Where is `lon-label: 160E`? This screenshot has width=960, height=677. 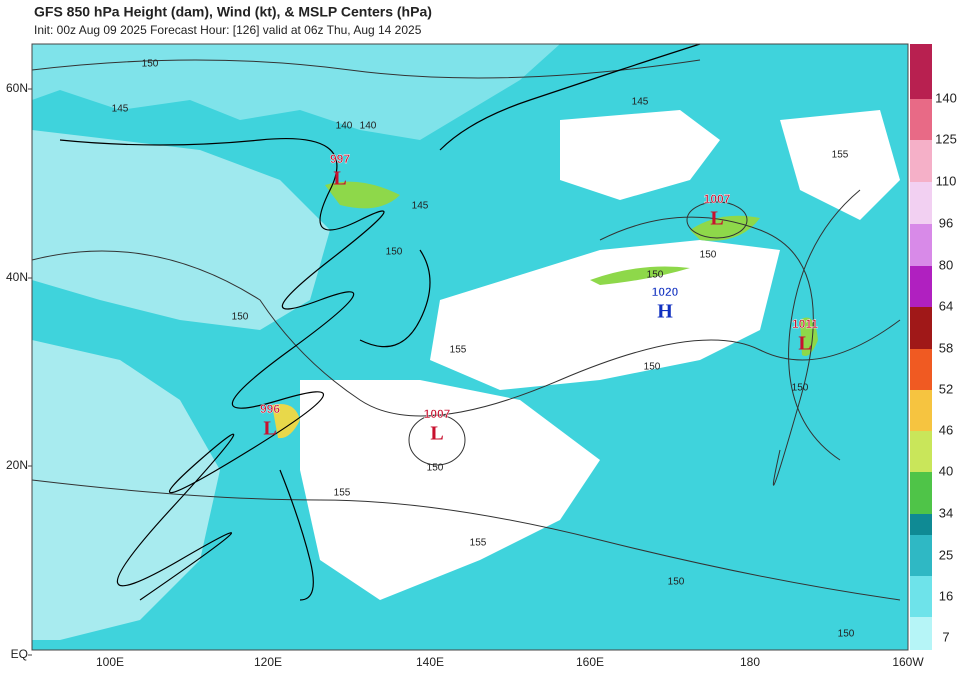
lon-label: 160E is located at coordinates (590, 662).